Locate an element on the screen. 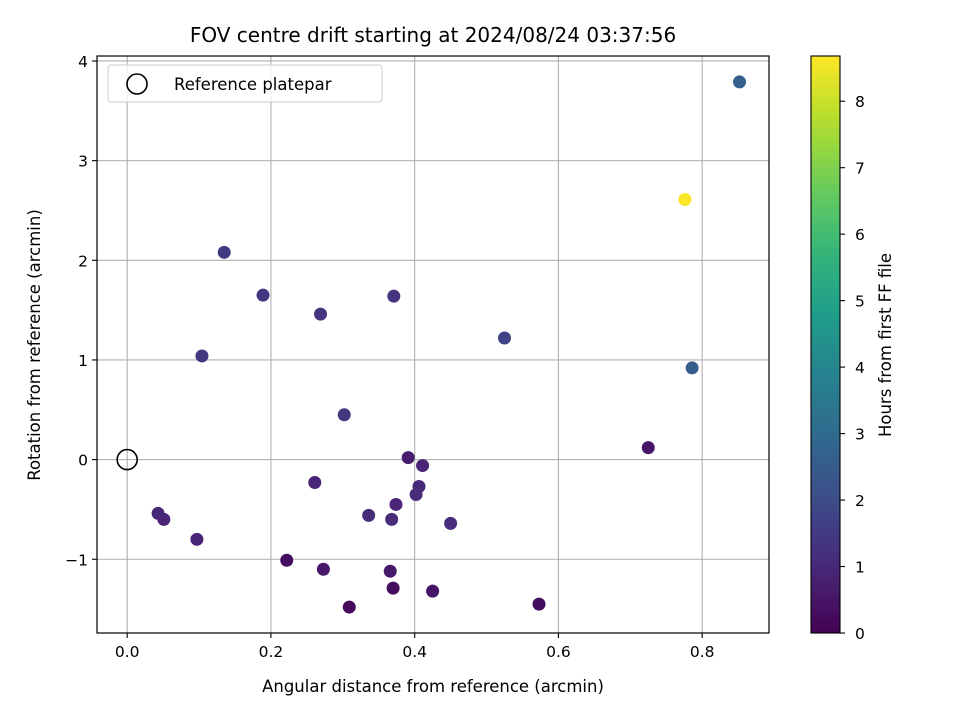 This screenshot has width=960, height=720. colorbar-tick-label: 6 is located at coordinates (860, 235).